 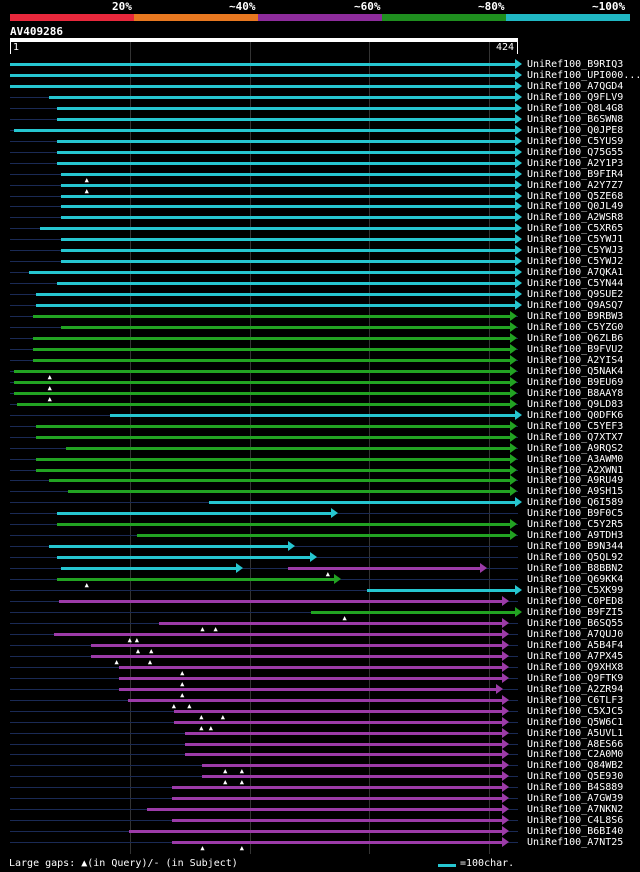 What do you see at coordinates (320, 373) in the screenshot?
I see `hit-row: ▲ UniRef100_Q5NAK4` at bounding box center [320, 373].